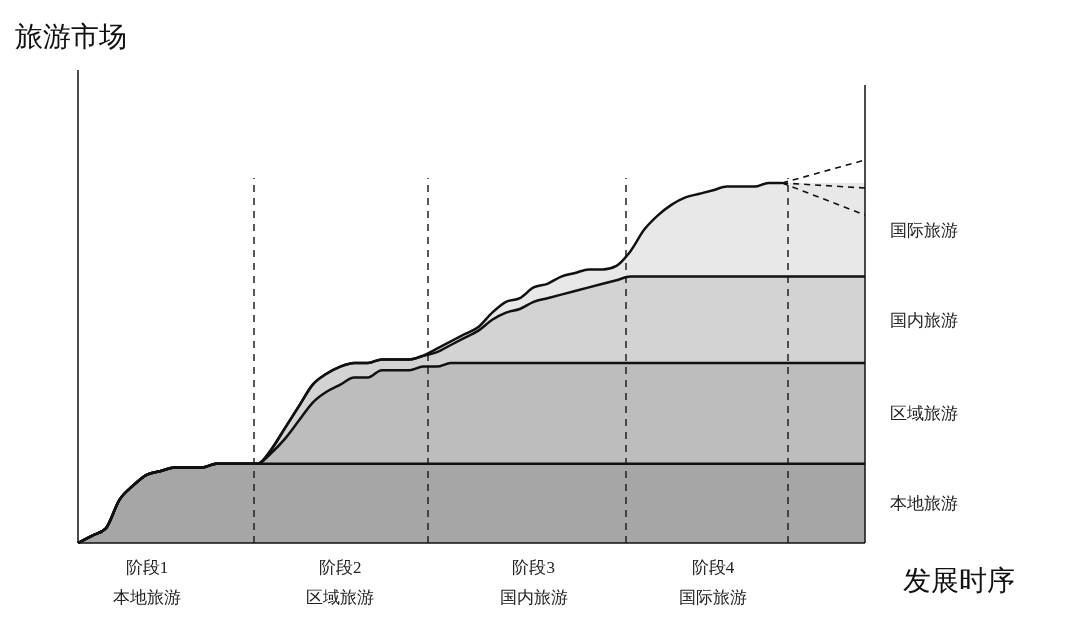 This screenshot has height=622, width=1067. What do you see at coordinates (147, 582) in the screenshot?
I see `x-tick-label: 阶段1 本地旅游` at bounding box center [147, 582].